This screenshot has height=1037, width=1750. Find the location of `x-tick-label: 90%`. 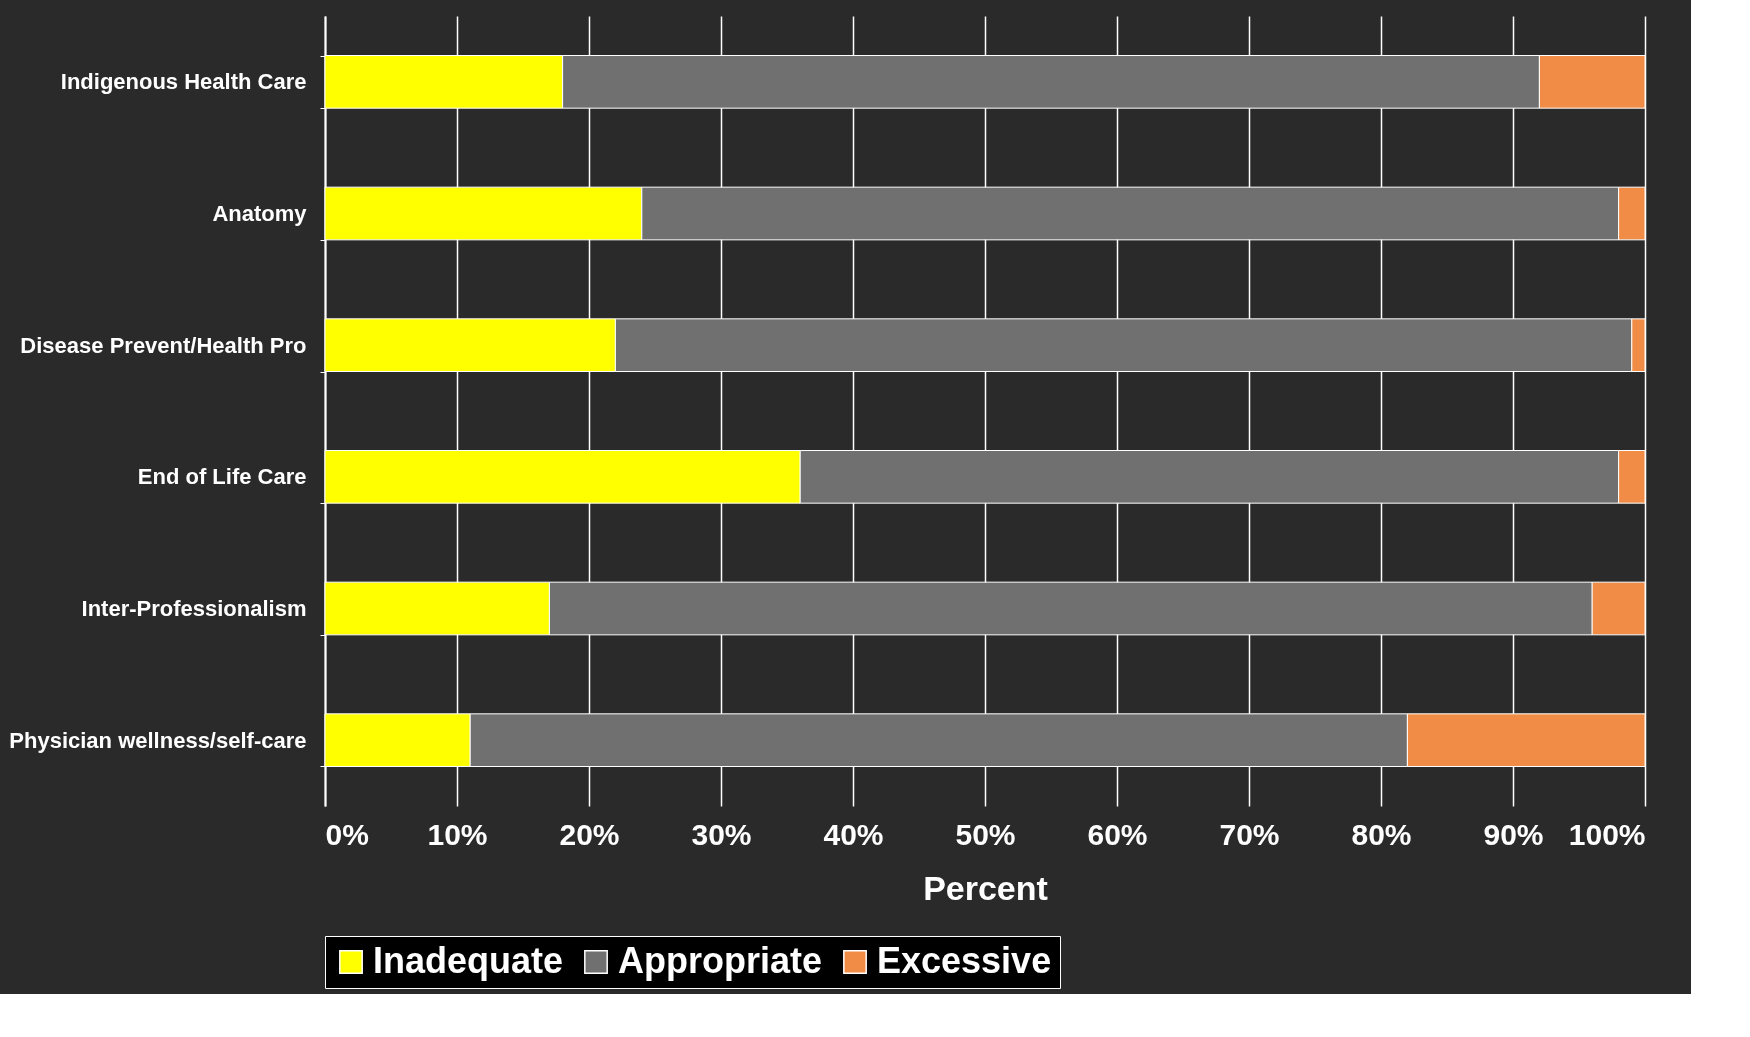

x-tick-label: 90% is located at coordinates (1513, 834).